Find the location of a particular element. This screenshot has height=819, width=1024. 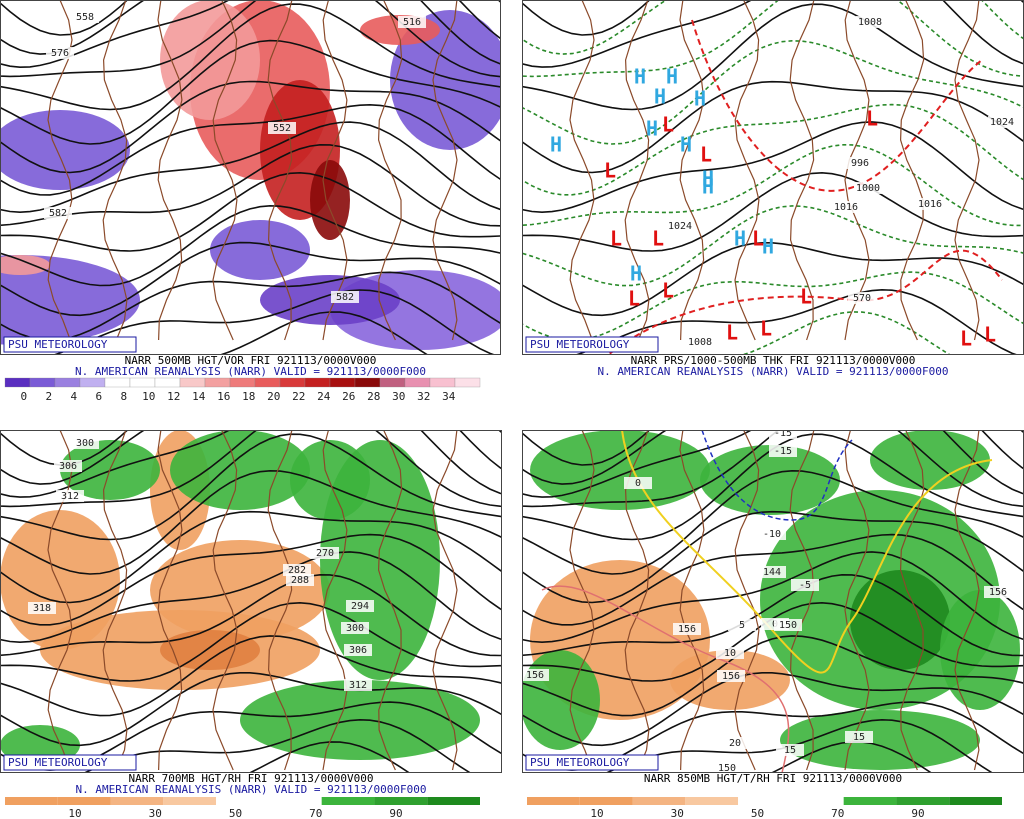

colorbar-tick: 14 is located at coordinates (199, 396).